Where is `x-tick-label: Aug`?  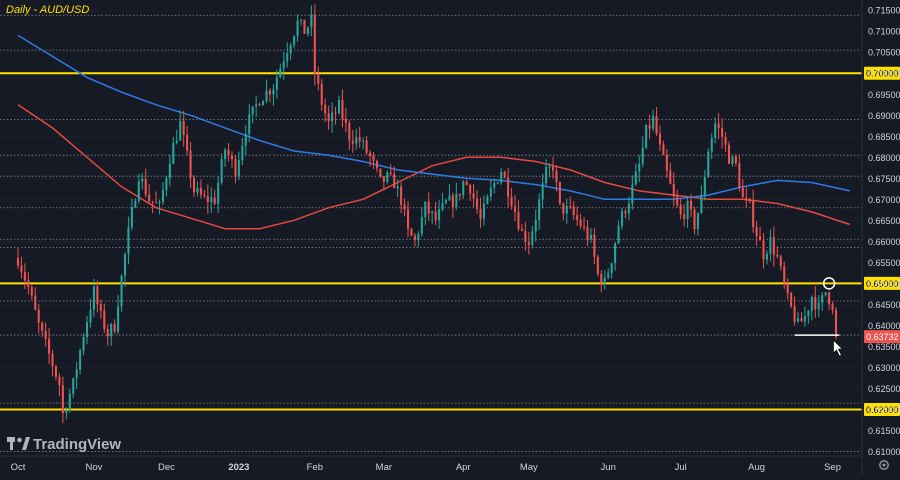 x-tick-label: Aug is located at coordinates (756, 467).